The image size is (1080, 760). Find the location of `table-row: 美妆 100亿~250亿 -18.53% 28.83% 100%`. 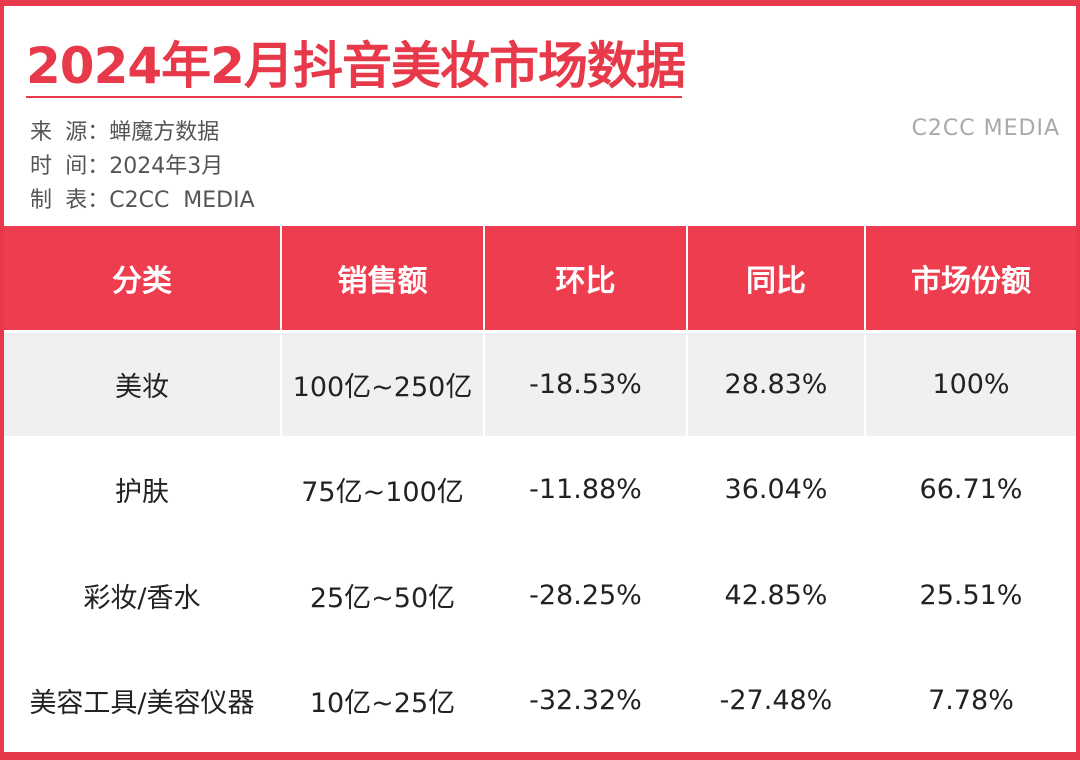

table-row: 美妆 100亿~250亿 -18.53% 28.83% 100% is located at coordinates (540, 383).